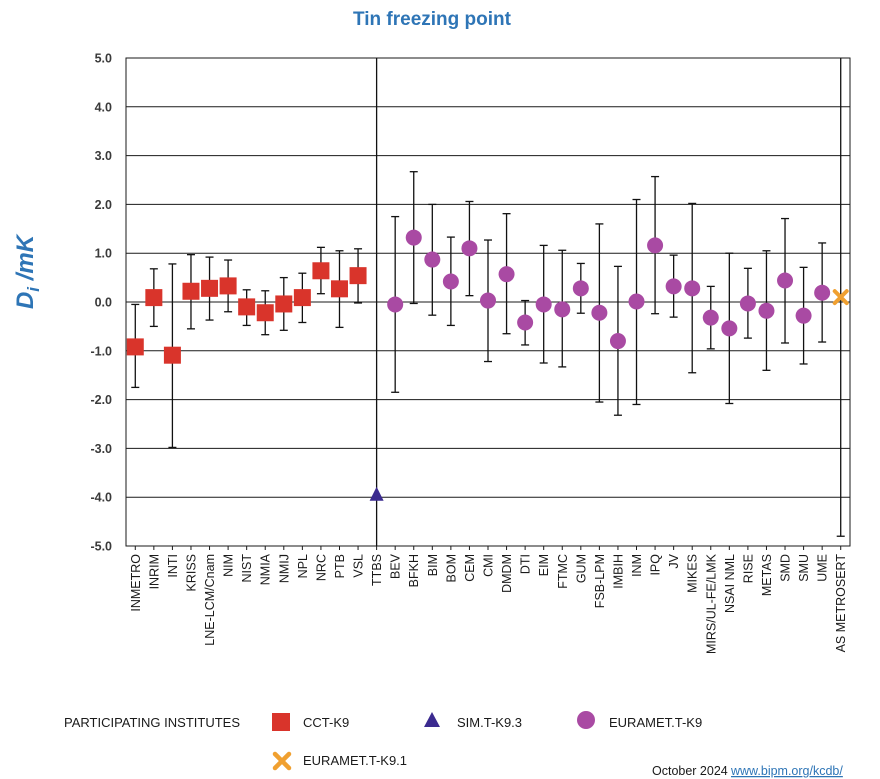 The height and width of the screenshot is (779, 880). I want to click on data-point-dti, so click(525, 322).